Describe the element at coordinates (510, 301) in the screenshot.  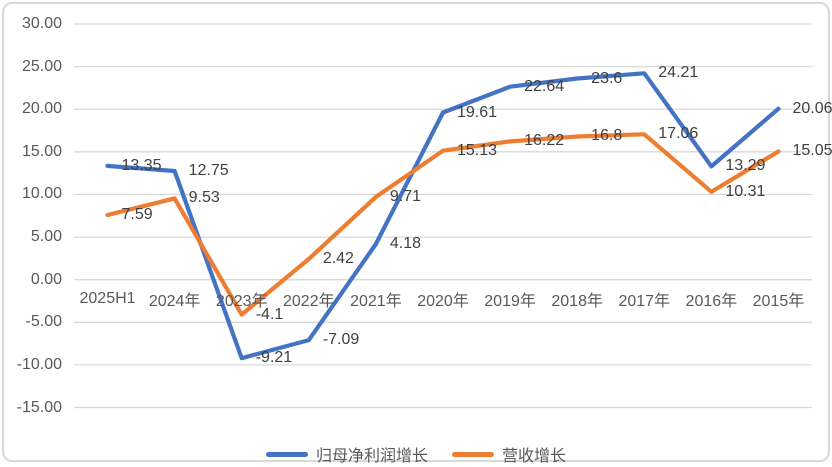
I see `x-axis-label: 2019年` at that location.